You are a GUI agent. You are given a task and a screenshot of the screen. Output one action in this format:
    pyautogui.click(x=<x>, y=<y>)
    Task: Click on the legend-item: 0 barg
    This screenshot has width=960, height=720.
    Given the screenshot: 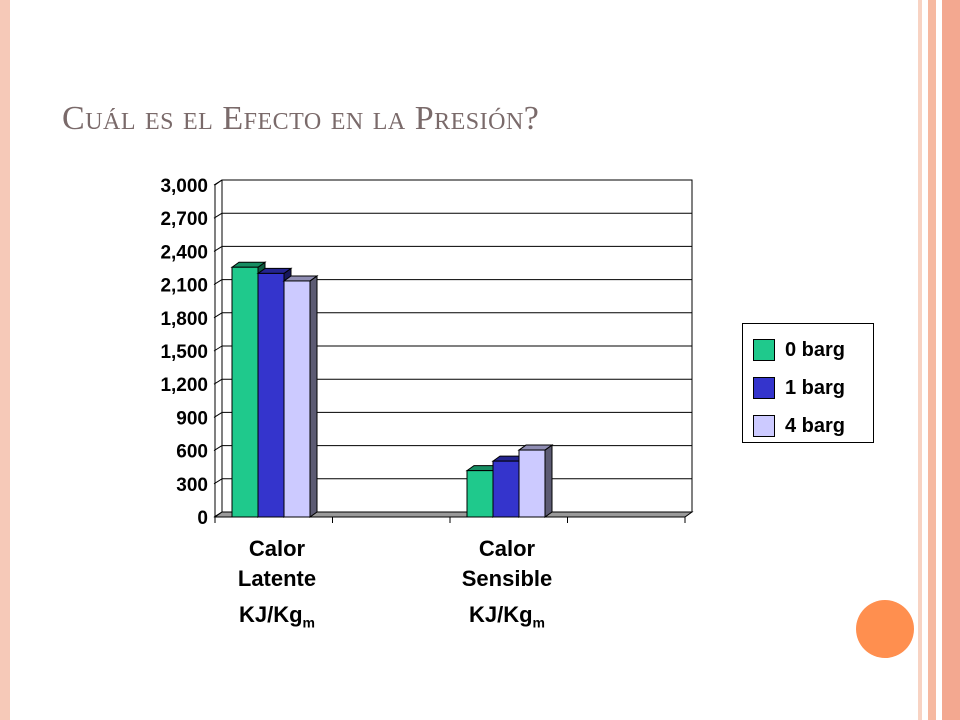 What is the action you would take?
    pyautogui.click(x=799, y=350)
    